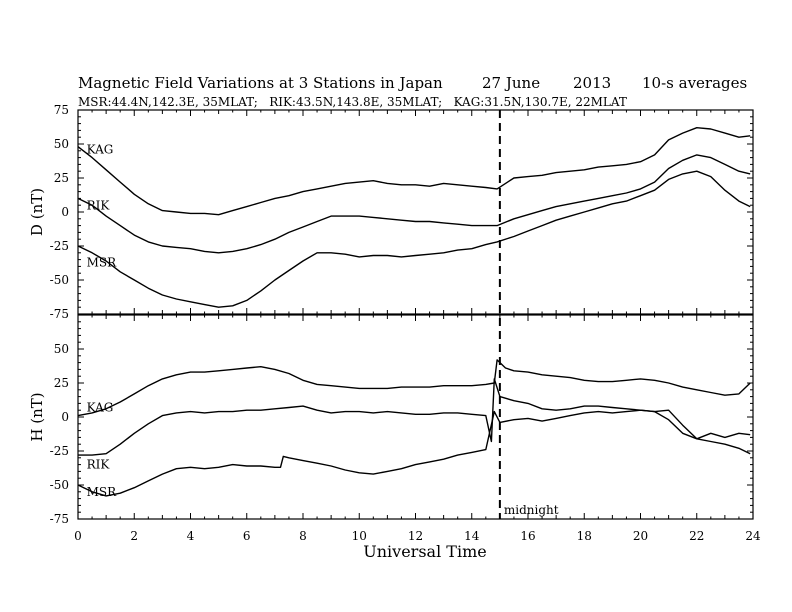  Describe the element at coordinates (134, 536) in the screenshot. I see `x-tick-label: 2` at that location.